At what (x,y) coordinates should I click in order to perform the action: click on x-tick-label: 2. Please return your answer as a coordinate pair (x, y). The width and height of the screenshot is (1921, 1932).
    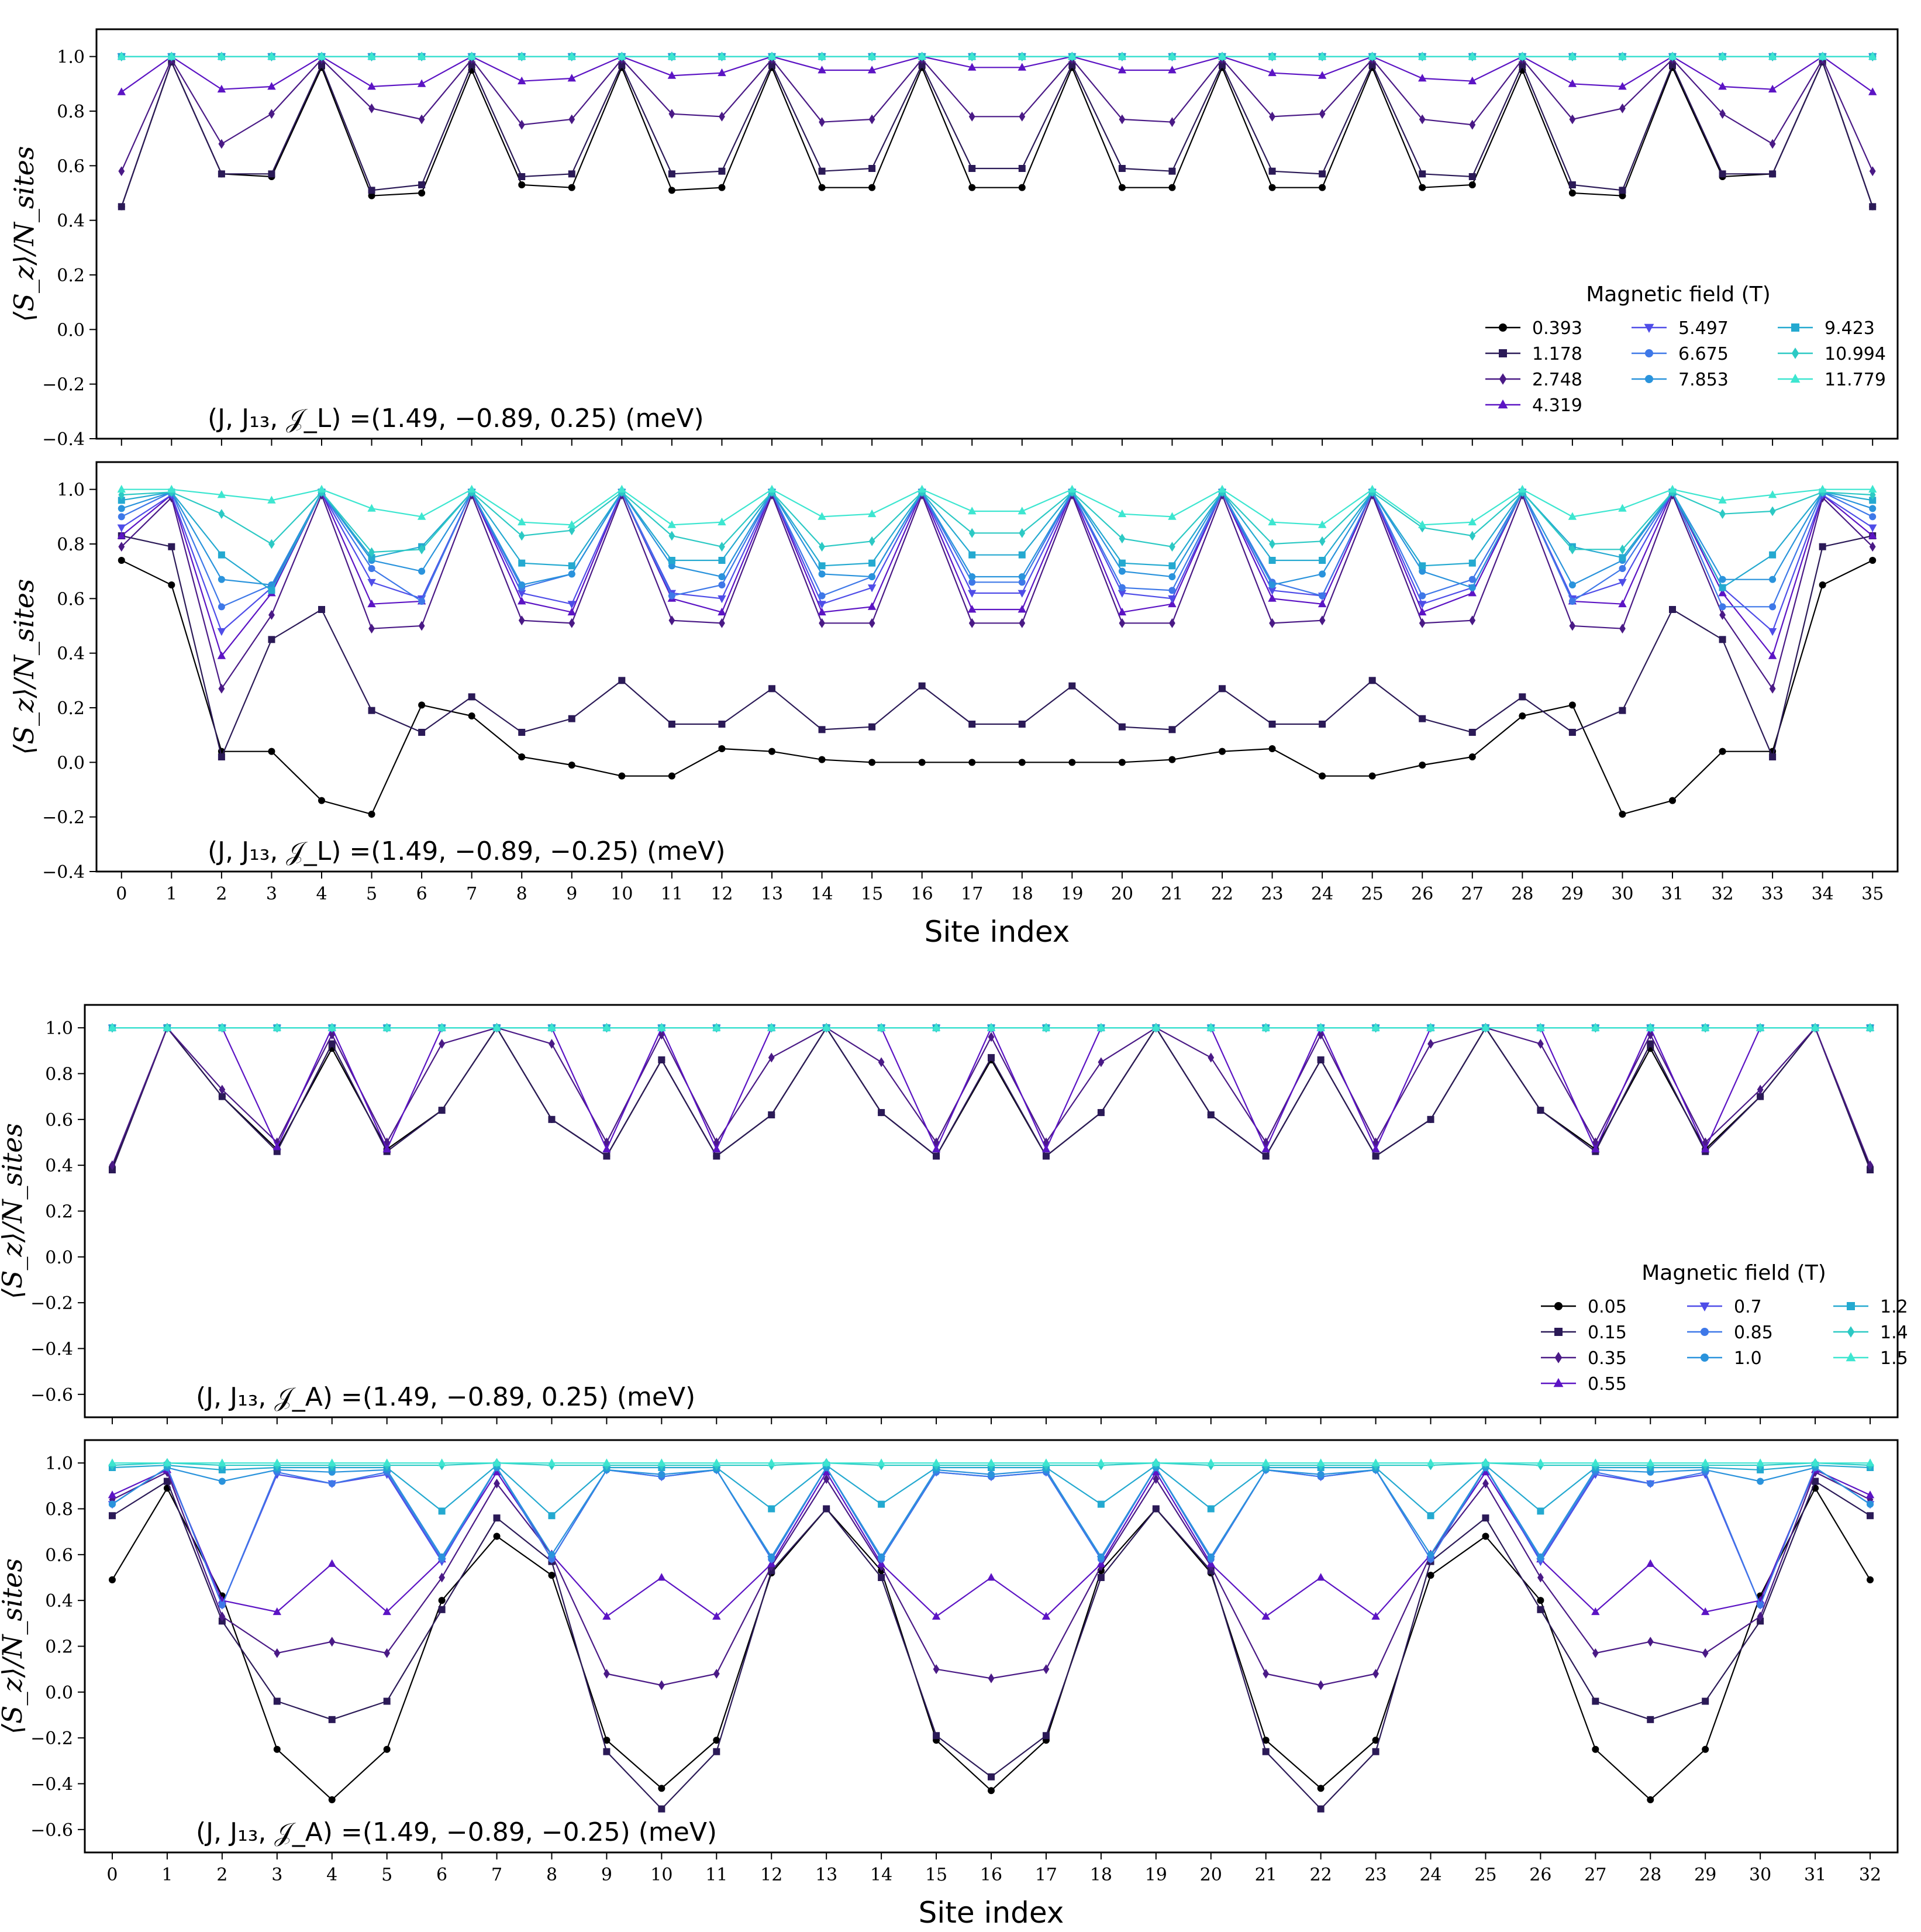
    Looking at the image, I should click on (221, 894).